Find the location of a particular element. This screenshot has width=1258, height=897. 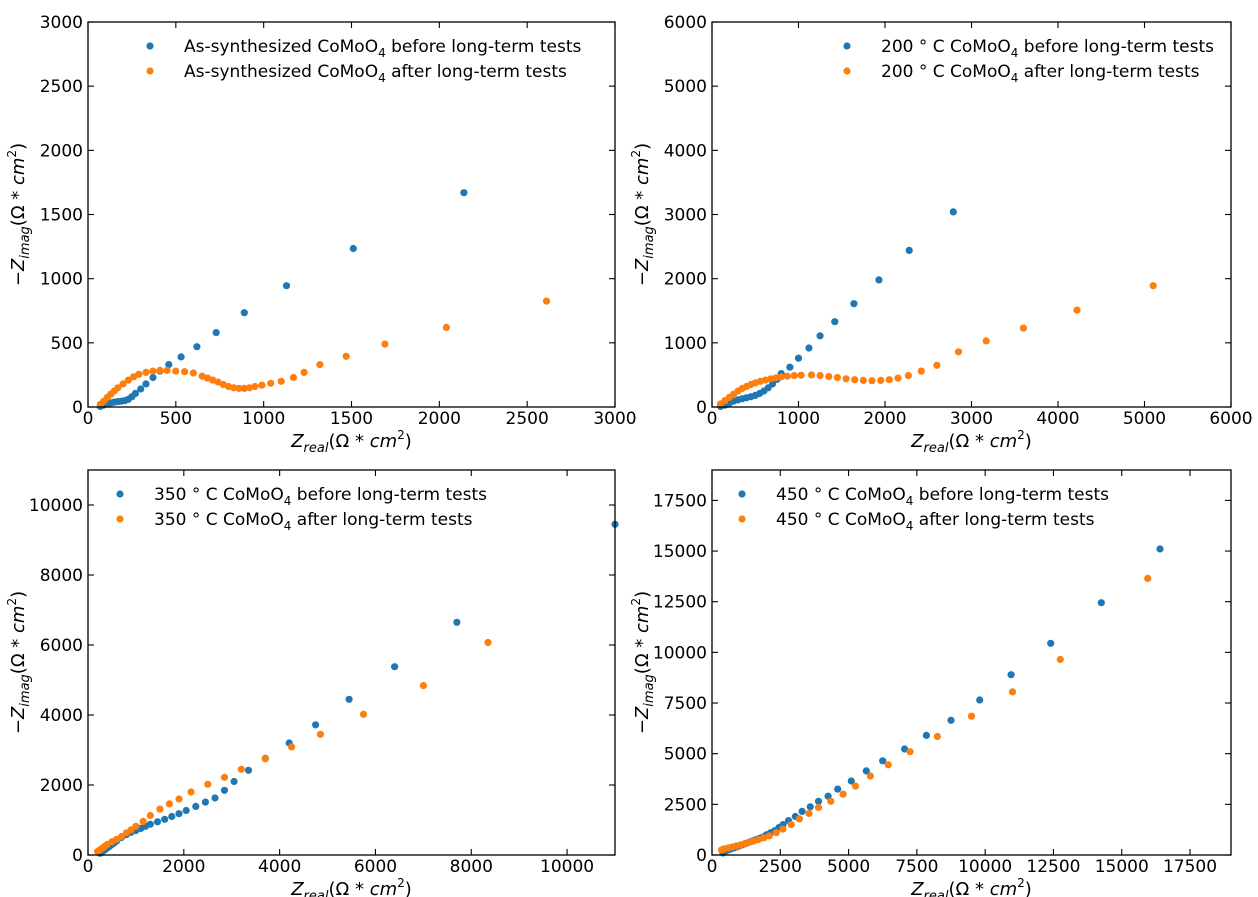

x-tick-label: 2500 is located at coordinates (527, 419).